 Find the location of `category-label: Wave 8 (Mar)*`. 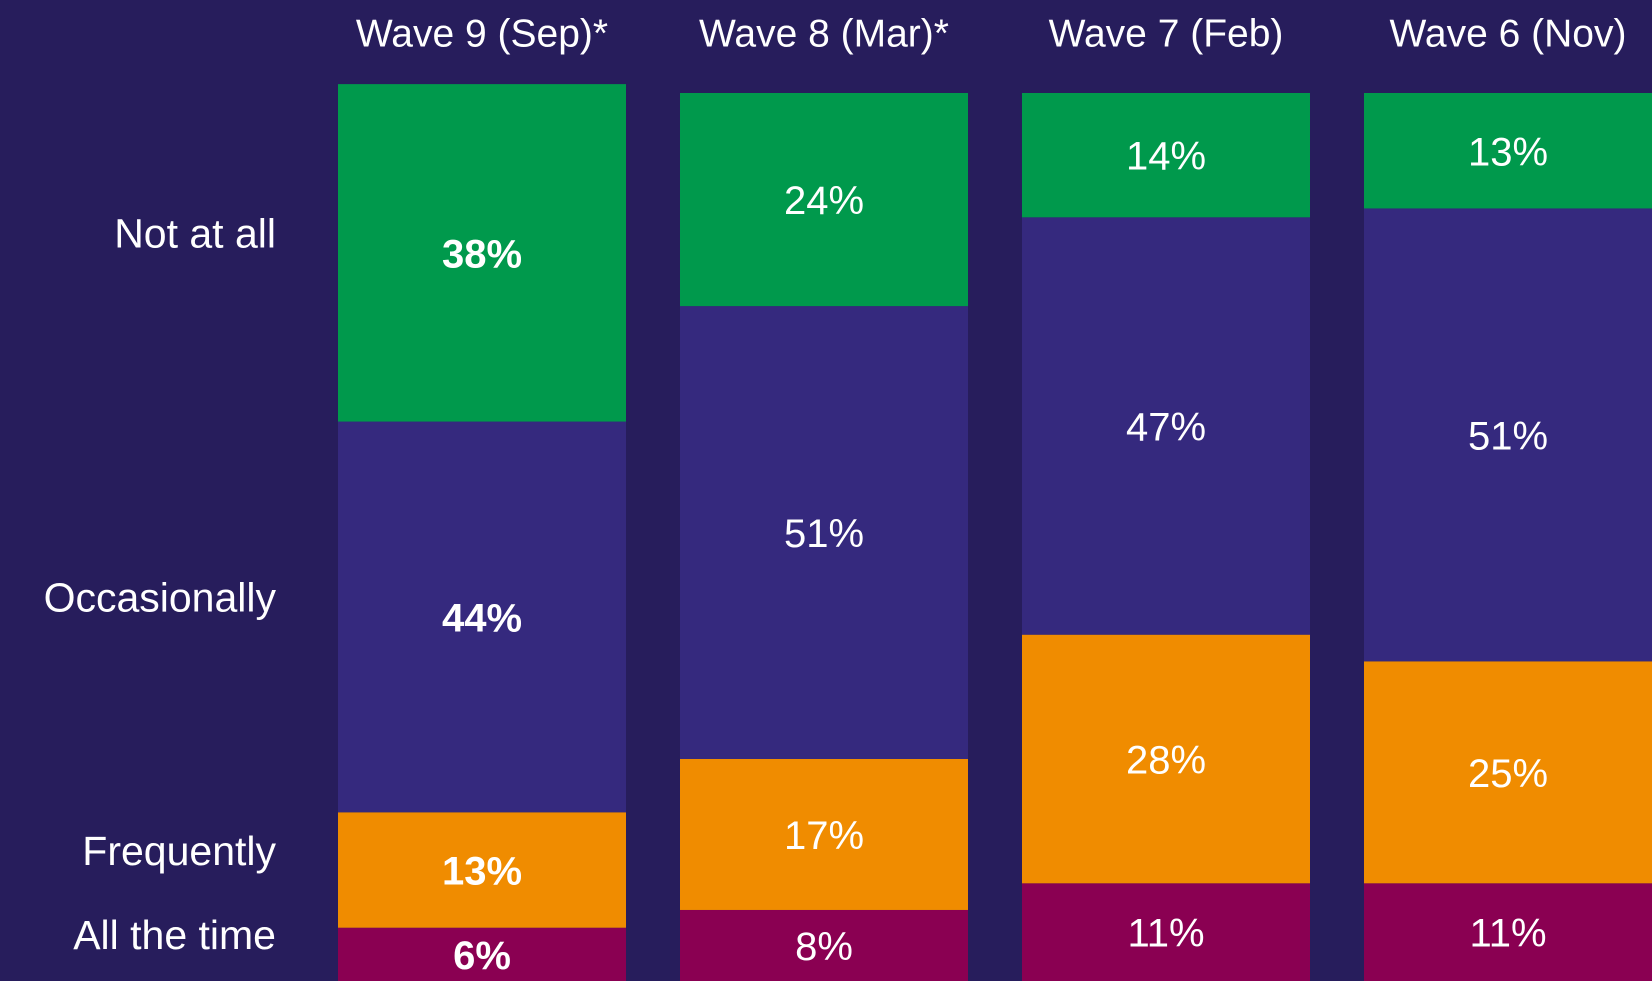

category-label: Wave 8 (Mar)* is located at coordinates (824, 33).